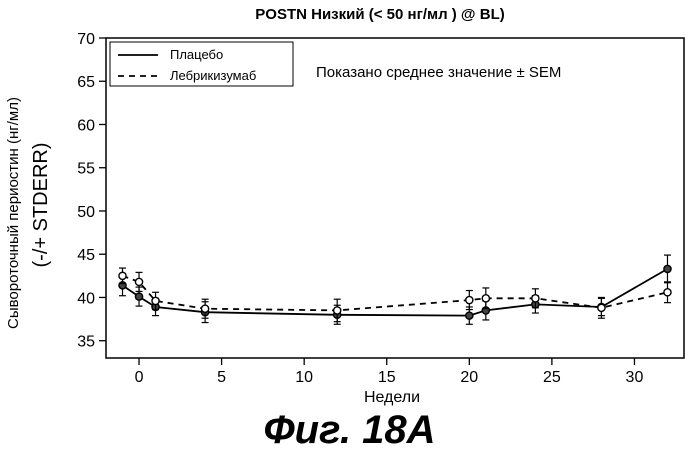 This screenshot has width=699, height=460. I want to click on x-tick-label: 15, so click(387, 377).